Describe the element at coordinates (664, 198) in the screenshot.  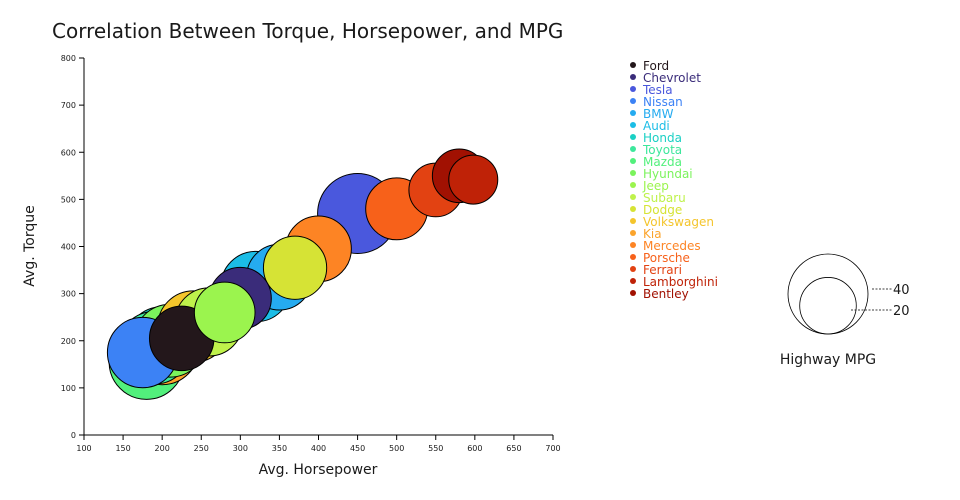
I see `legend-item-subaru: Subaru` at that location.